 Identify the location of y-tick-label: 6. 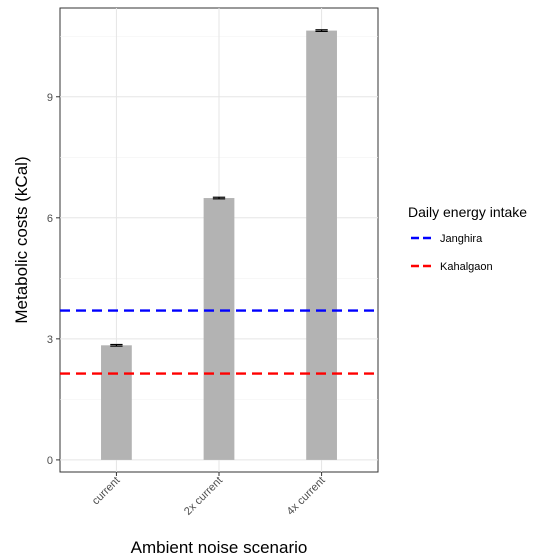
(50, 219).